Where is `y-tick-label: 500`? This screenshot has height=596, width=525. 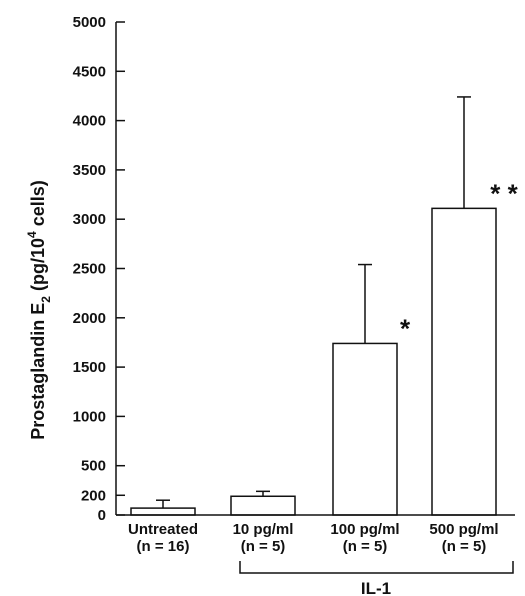
y-tick-label: 500 is located at coordinates (93, 466).